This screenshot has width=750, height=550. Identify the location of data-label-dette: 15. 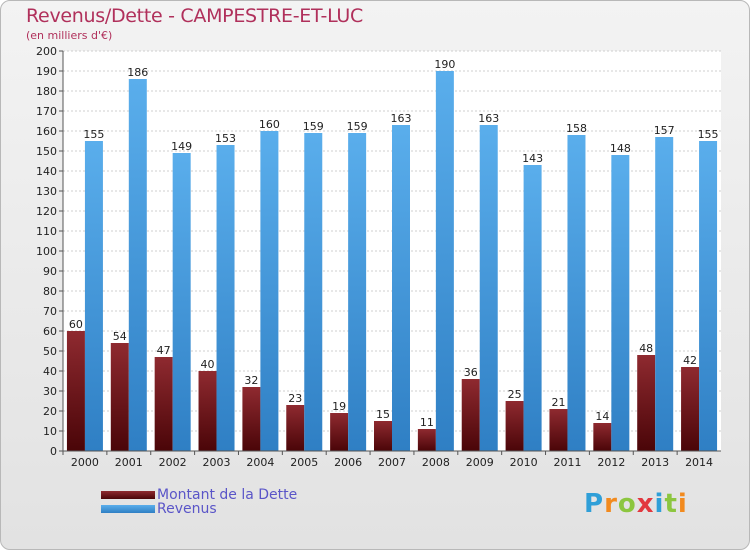
(383, 414).